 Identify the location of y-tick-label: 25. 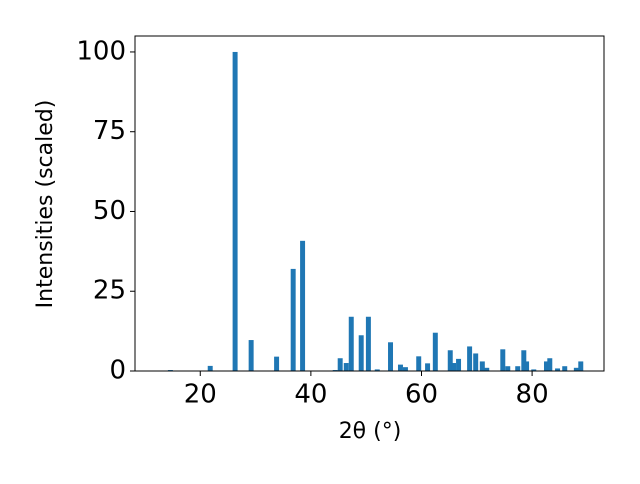
(109, 291).